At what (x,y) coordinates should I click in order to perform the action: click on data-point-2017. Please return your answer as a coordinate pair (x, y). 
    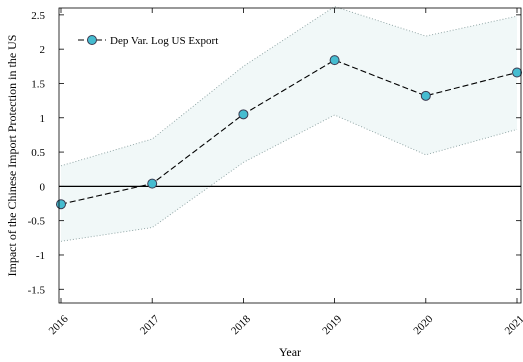
    Looking at the image, I should click on (152, 183).